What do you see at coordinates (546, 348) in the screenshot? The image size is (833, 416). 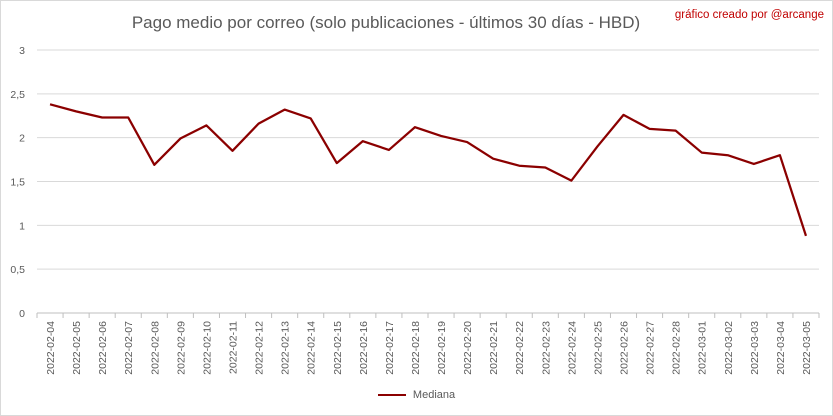 I see `x-tick-label: 2022-02-23` at bounding box center [546, 348].